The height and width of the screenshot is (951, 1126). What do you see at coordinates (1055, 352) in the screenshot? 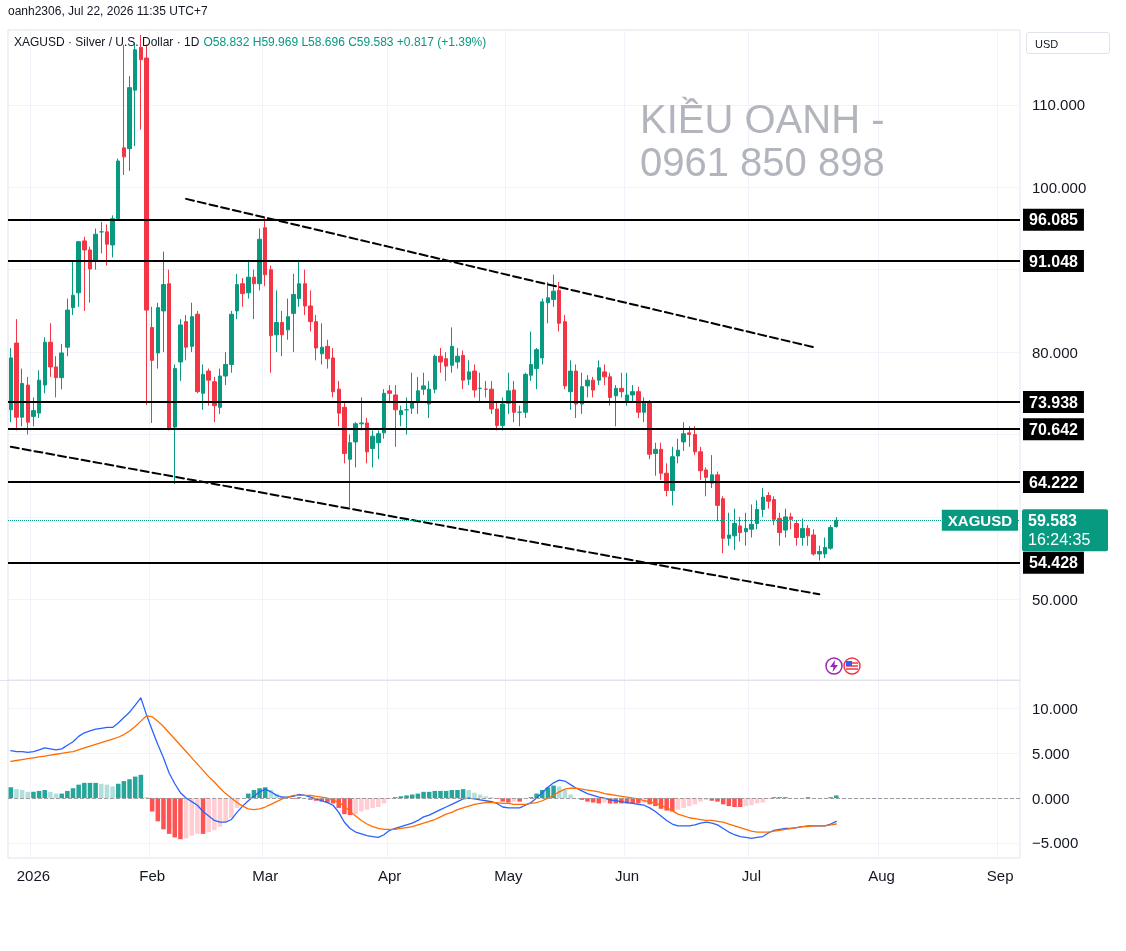
I see `y-tick-label: 80.000` at bounding box center [1055, 352].